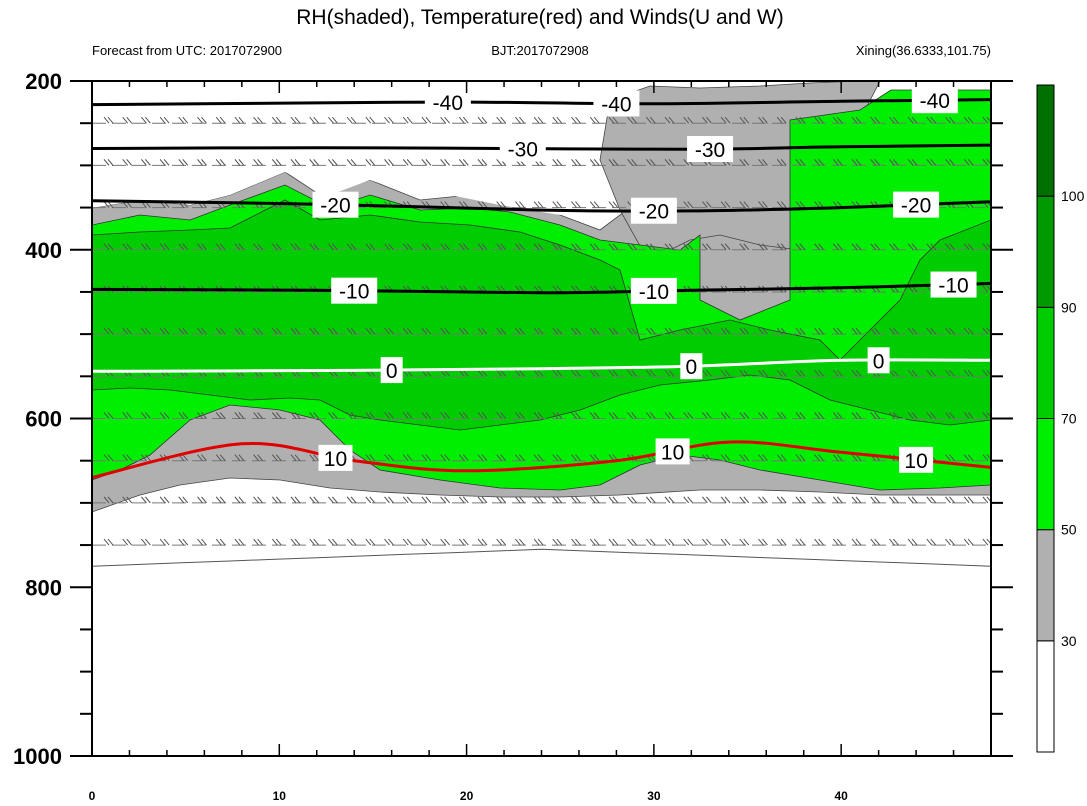 This screenshot has height=806, width=1087. Describe the element at coordinates (335, 206) in the screenshot. I see `contour-label: -20` at that location.